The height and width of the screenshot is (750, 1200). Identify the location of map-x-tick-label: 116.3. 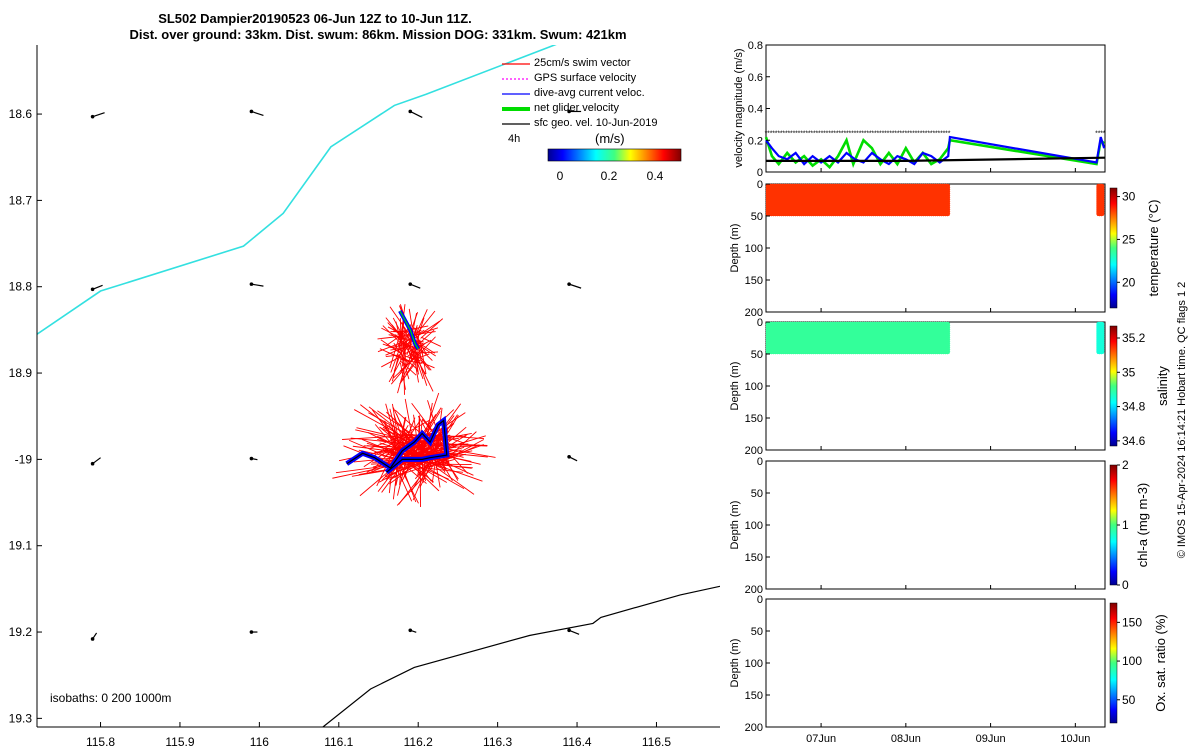
(497, 742).